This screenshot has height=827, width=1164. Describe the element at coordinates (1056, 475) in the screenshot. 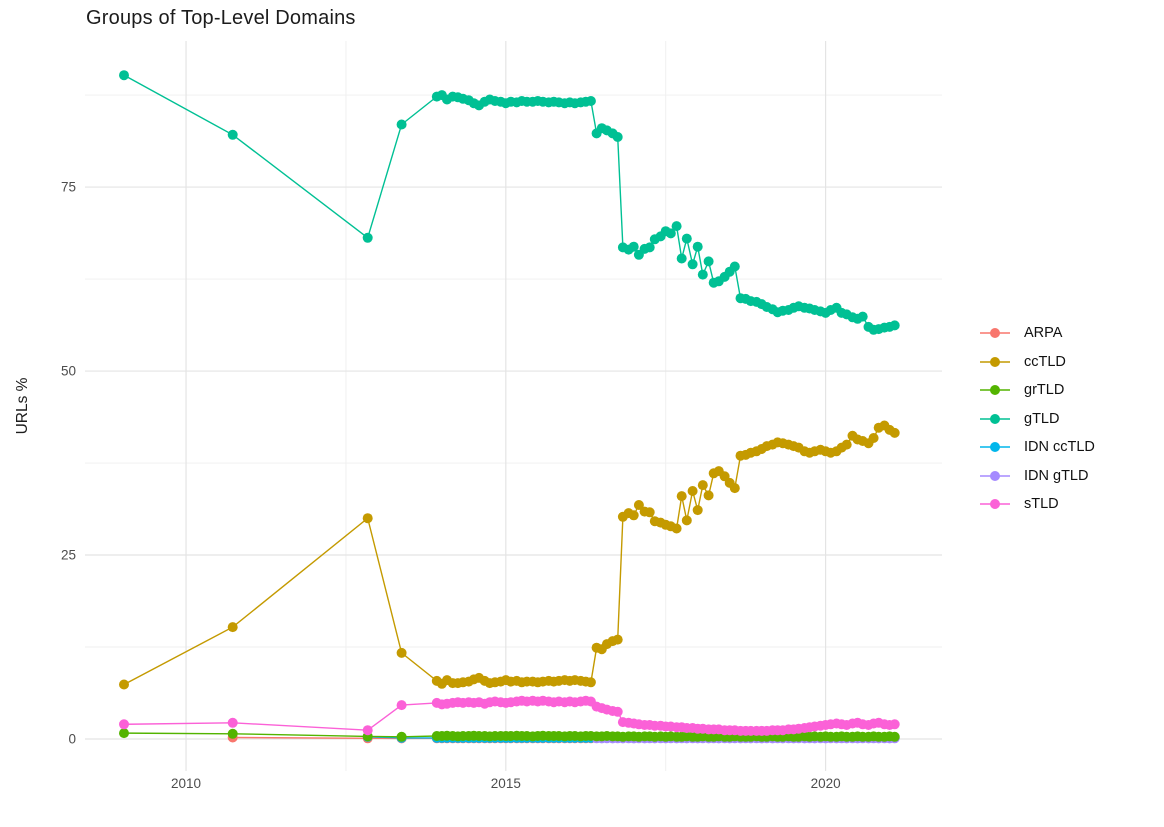

I see `legend-label: IDN gTLD` at that location.